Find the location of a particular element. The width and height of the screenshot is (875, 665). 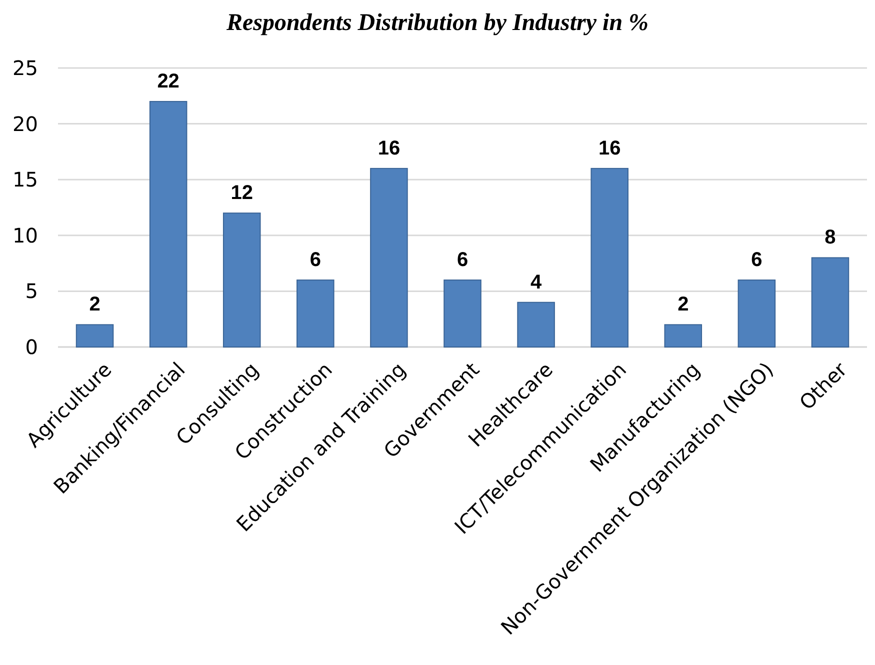

y-tick-label: 0 is located at coordinates (31, 347).